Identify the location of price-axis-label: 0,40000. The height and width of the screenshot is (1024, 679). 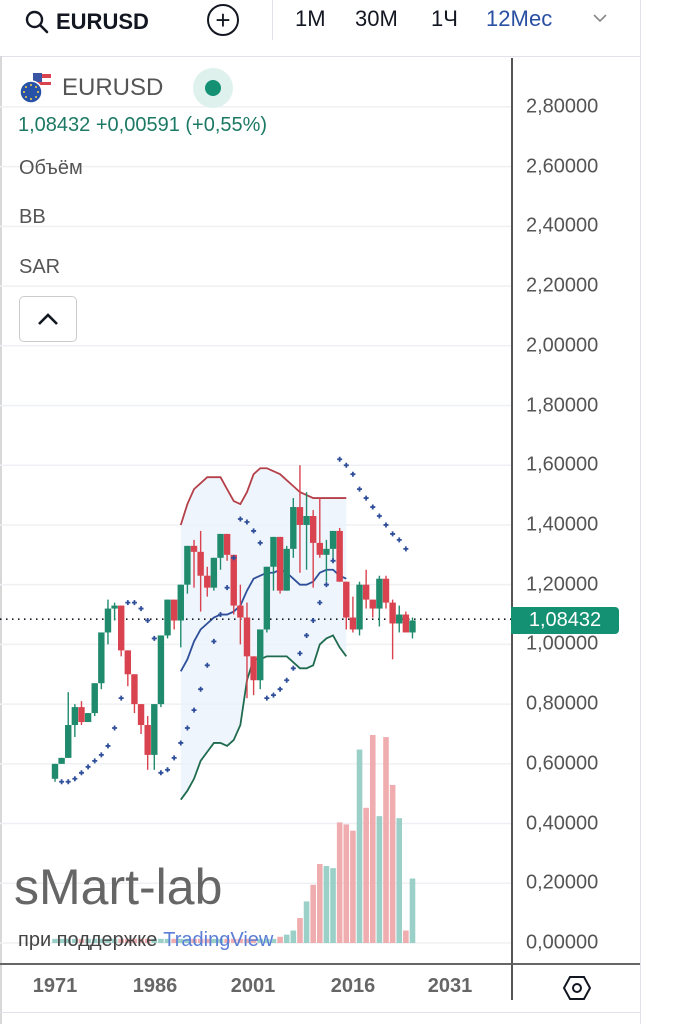
(562, 823).